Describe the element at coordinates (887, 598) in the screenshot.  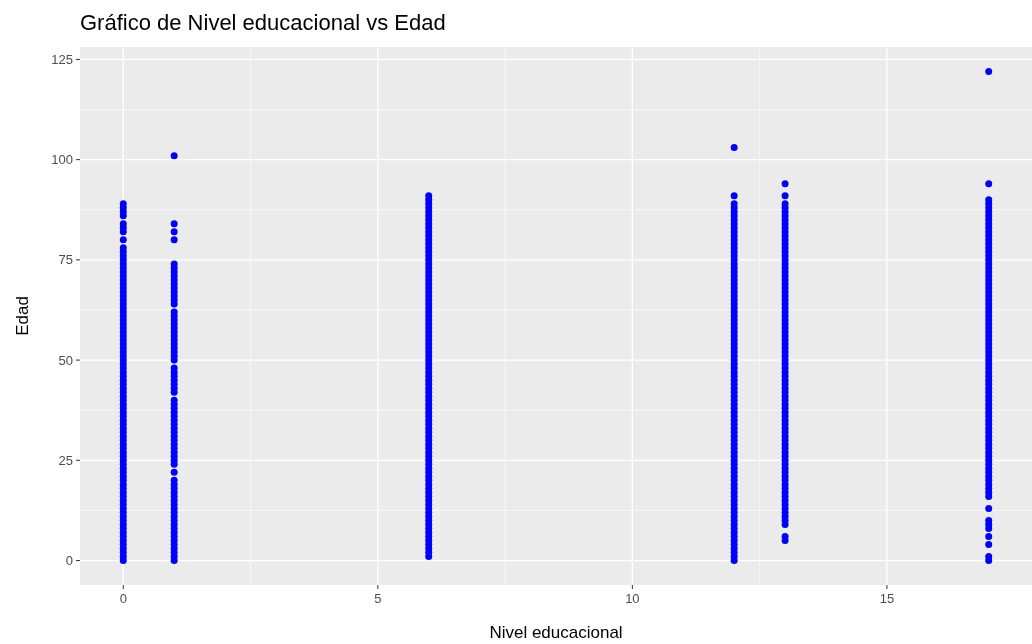
I see `x-tick-label: 15` at that location.